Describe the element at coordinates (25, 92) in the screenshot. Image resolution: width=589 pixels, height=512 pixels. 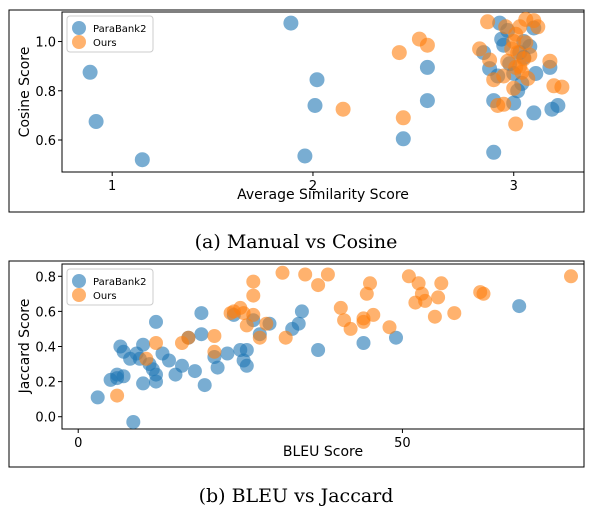
I see `panel-a-y-axis-label: Cosine Score` at that location.